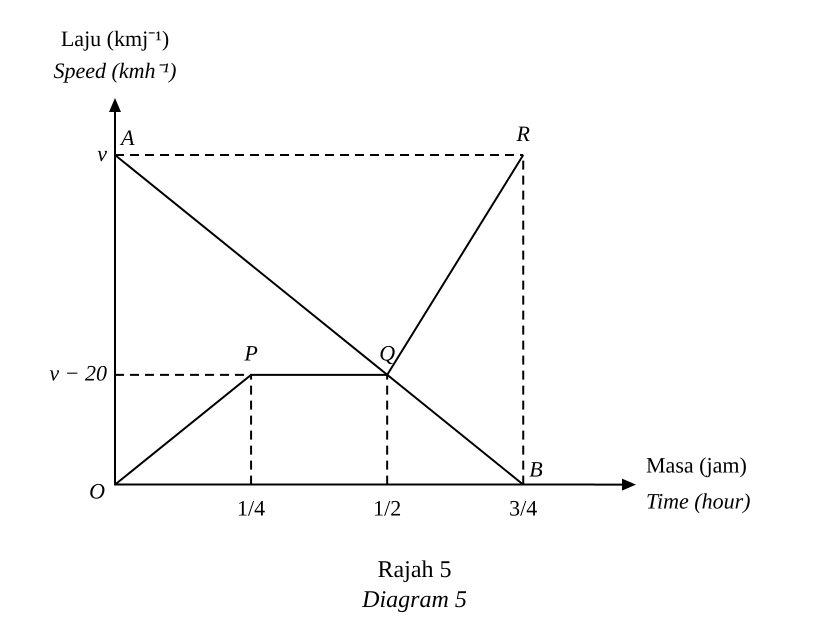  Describe the element at coordinates (523, 133) in the screenshot. I see `annotation: R` at that location.